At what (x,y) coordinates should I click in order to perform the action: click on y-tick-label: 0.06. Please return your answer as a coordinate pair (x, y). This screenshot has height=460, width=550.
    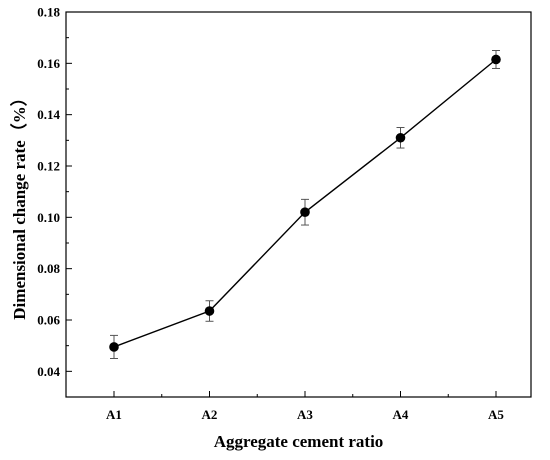
    Looking at the image, I should click on (48, 320).